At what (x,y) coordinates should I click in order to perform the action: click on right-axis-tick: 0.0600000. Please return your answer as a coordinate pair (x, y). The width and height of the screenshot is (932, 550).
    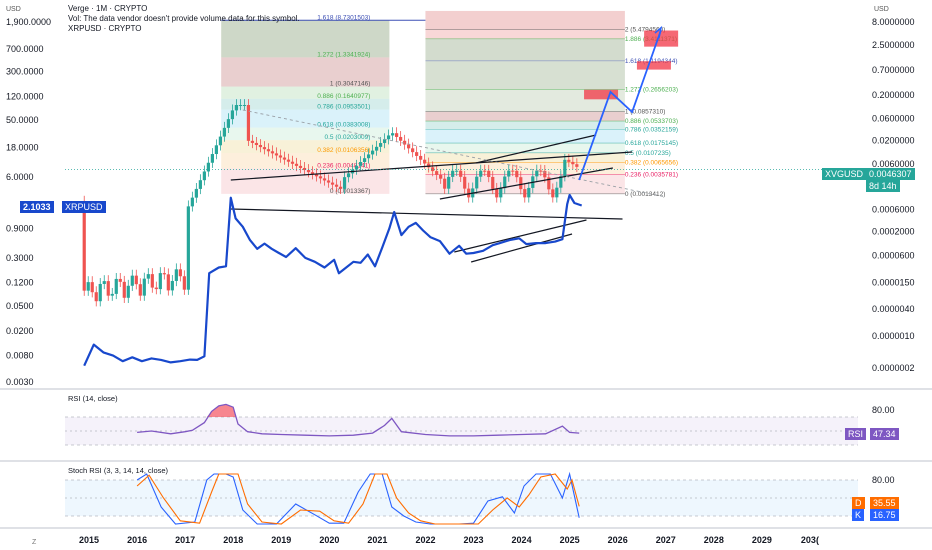
    Looking at the image, I should click on (893, 119).